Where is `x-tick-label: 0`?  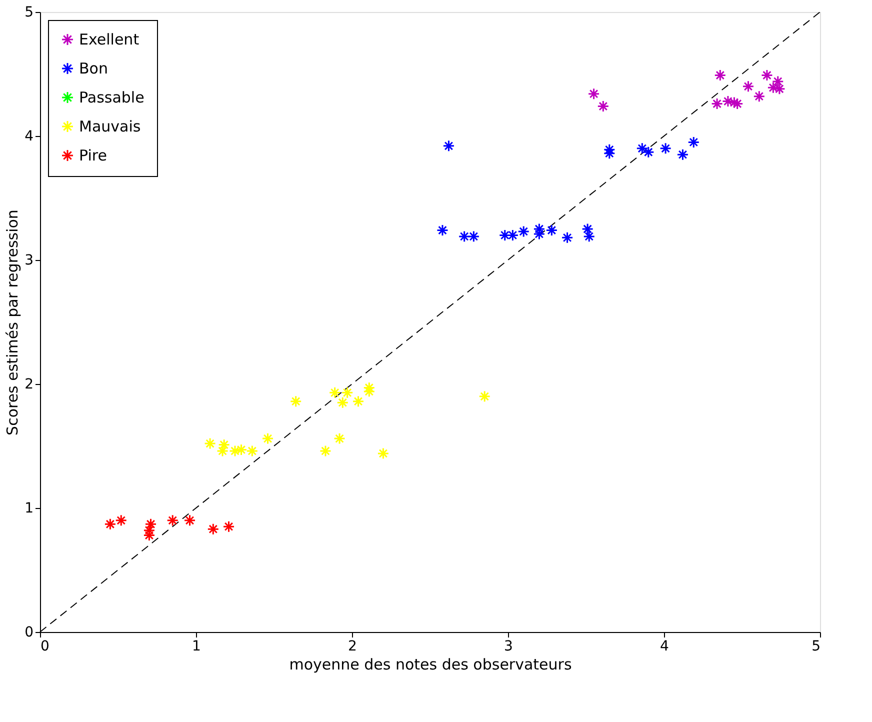 x-tick-label: 0 is located at coordinates (45, 646).